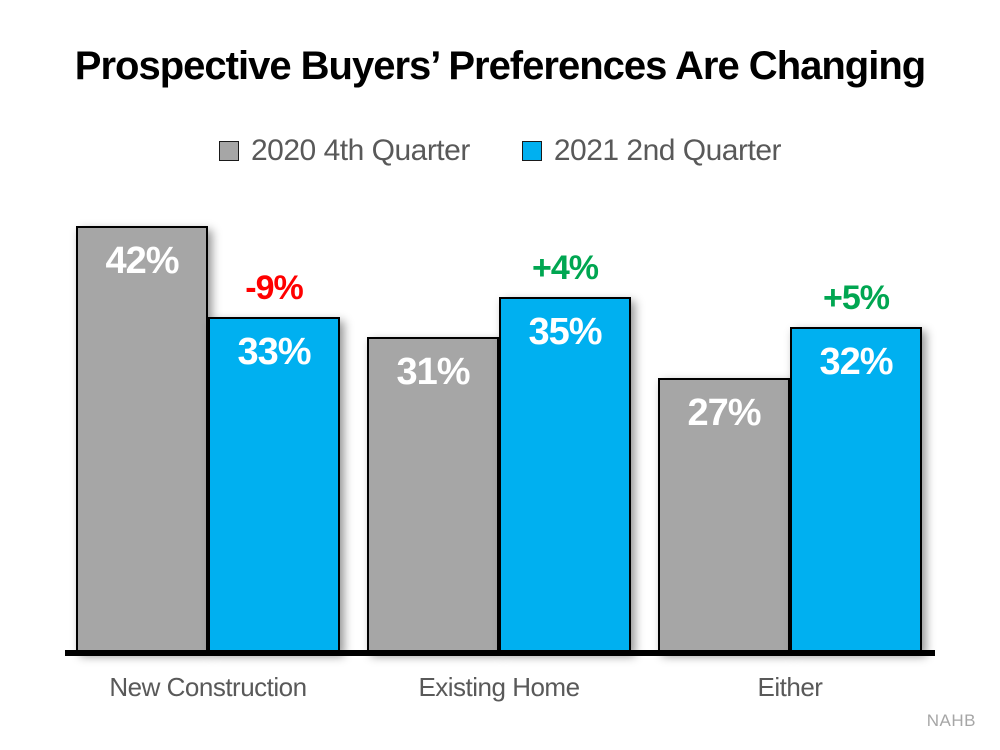 The image size is (1000, 750). Describe the element at coordinates (565, 331) in the screenshot. I see `bar-value-label: 35%` at that location.